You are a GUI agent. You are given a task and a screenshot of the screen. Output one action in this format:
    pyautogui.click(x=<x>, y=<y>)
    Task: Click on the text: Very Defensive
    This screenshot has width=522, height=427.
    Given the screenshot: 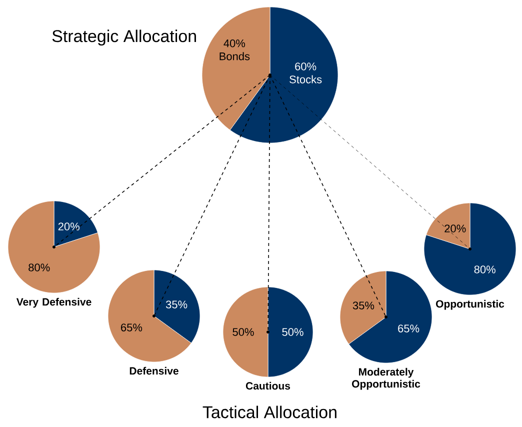 What is the action you would take?
    pyautogui.click(x=54, y=303)
    